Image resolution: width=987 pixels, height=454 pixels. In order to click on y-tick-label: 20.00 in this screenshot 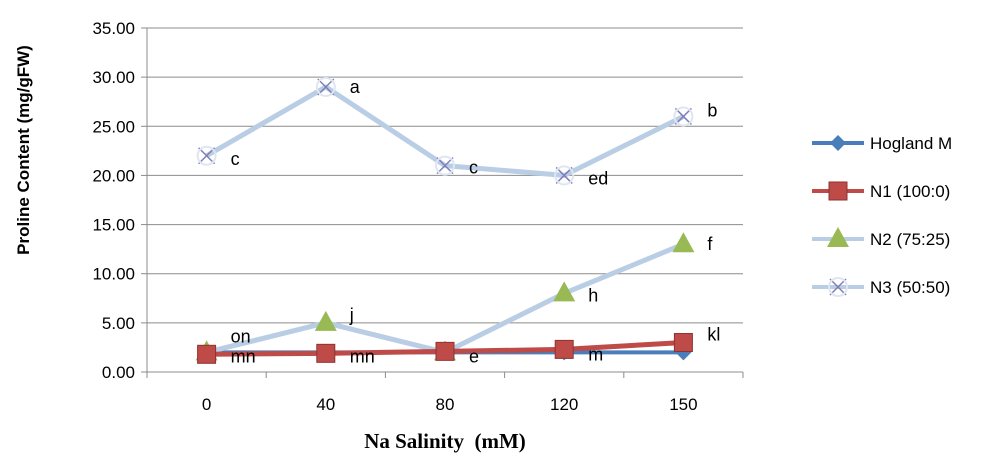, I will do `click(113, 175)`.